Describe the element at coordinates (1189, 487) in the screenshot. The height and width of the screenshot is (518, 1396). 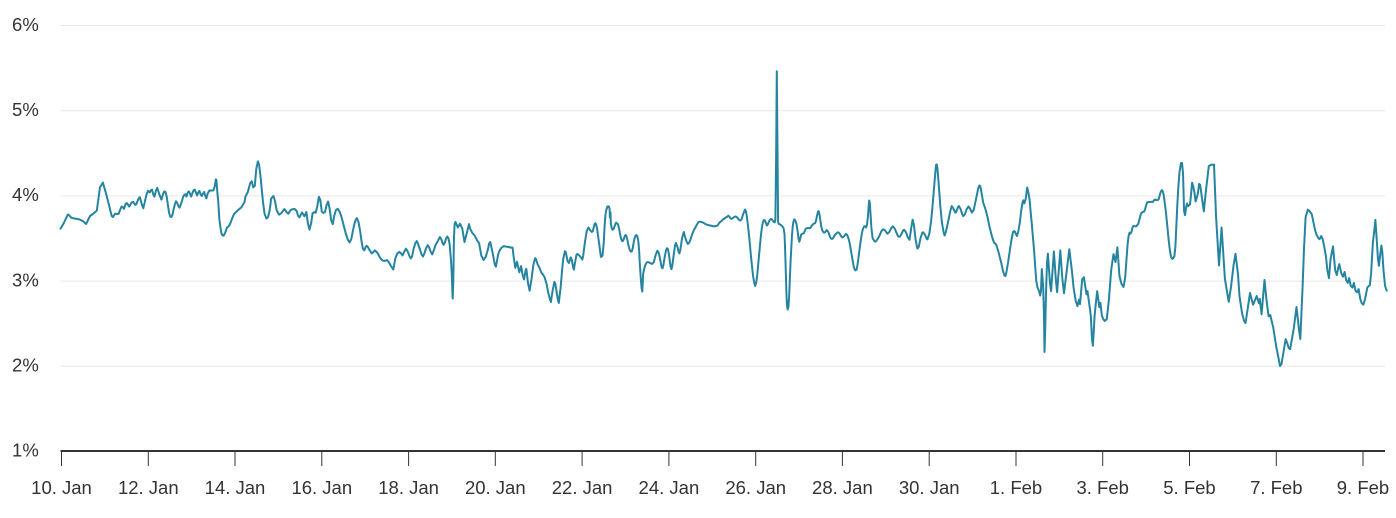
I see `svg-text: 5. Feb` at that location.